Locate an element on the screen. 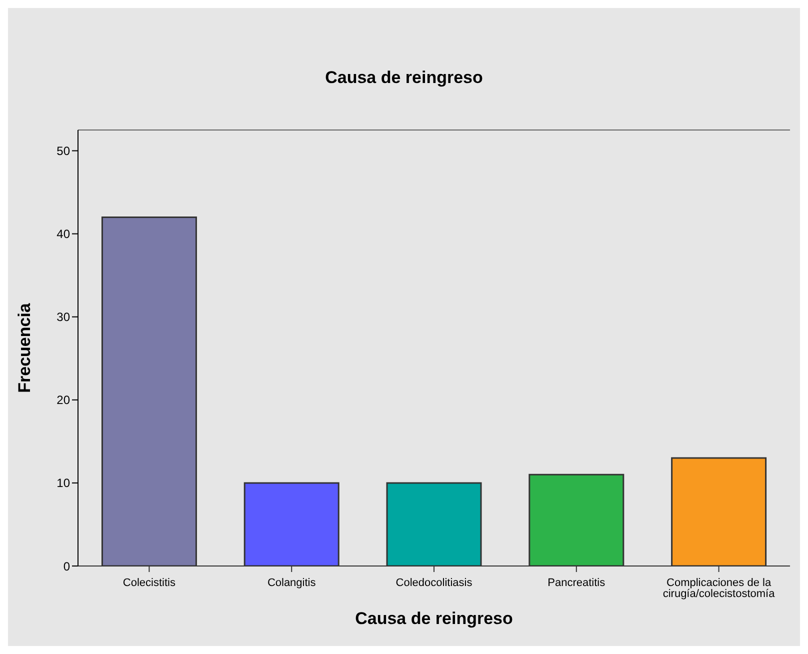 The width and height of the screenshot is (808, 654). y-tick-label: 30 is located at coordinates (63, 317).